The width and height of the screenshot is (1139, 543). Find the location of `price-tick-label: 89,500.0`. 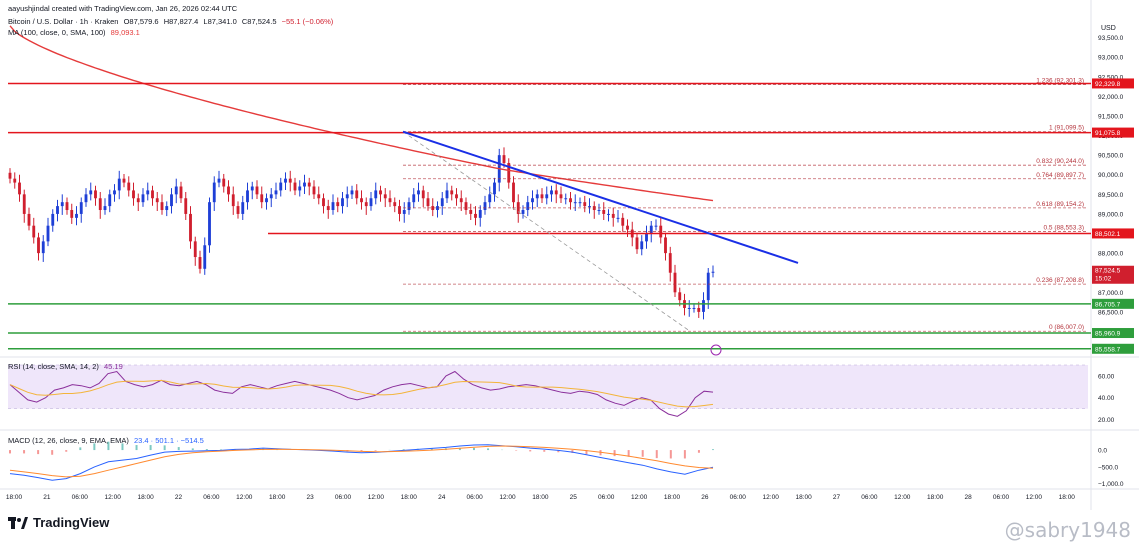

price-tick-label: 89,500.0 is located at coordinates (1111, 195).